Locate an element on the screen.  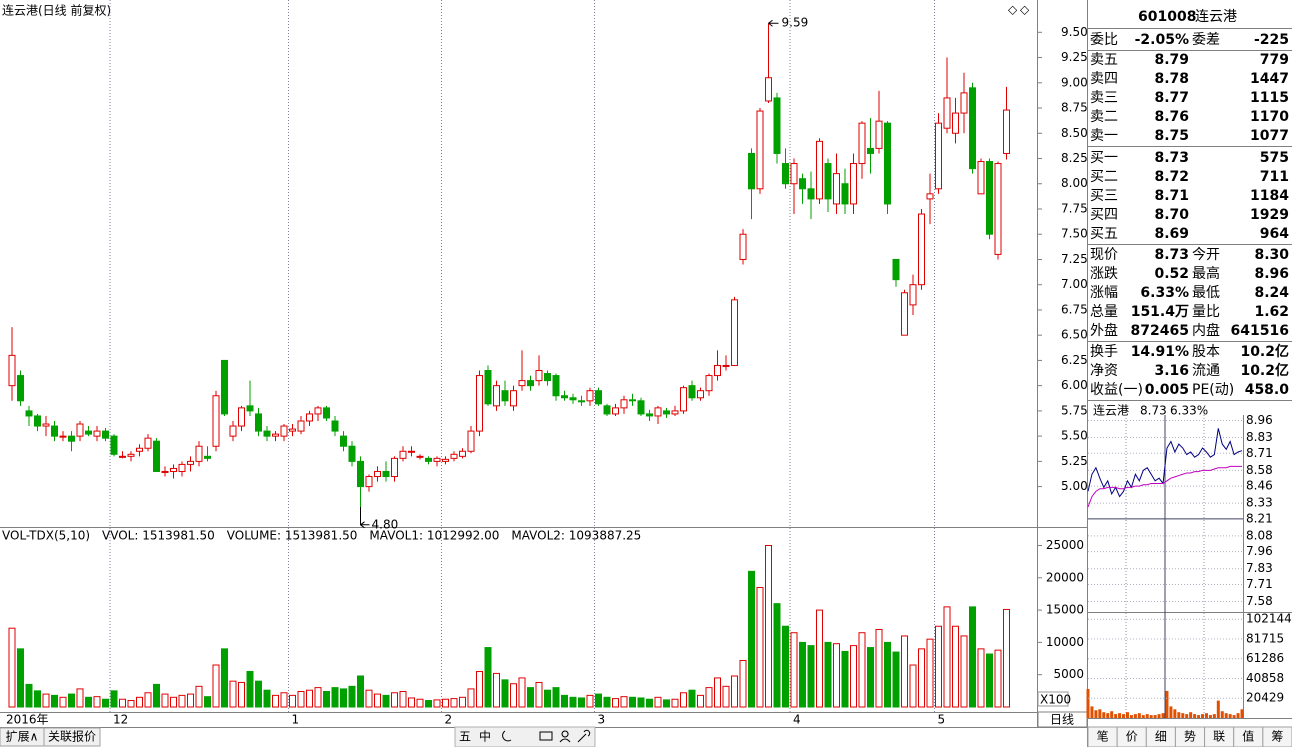
y-tick-label: 9.50 is located at coordinates (1074, 32).